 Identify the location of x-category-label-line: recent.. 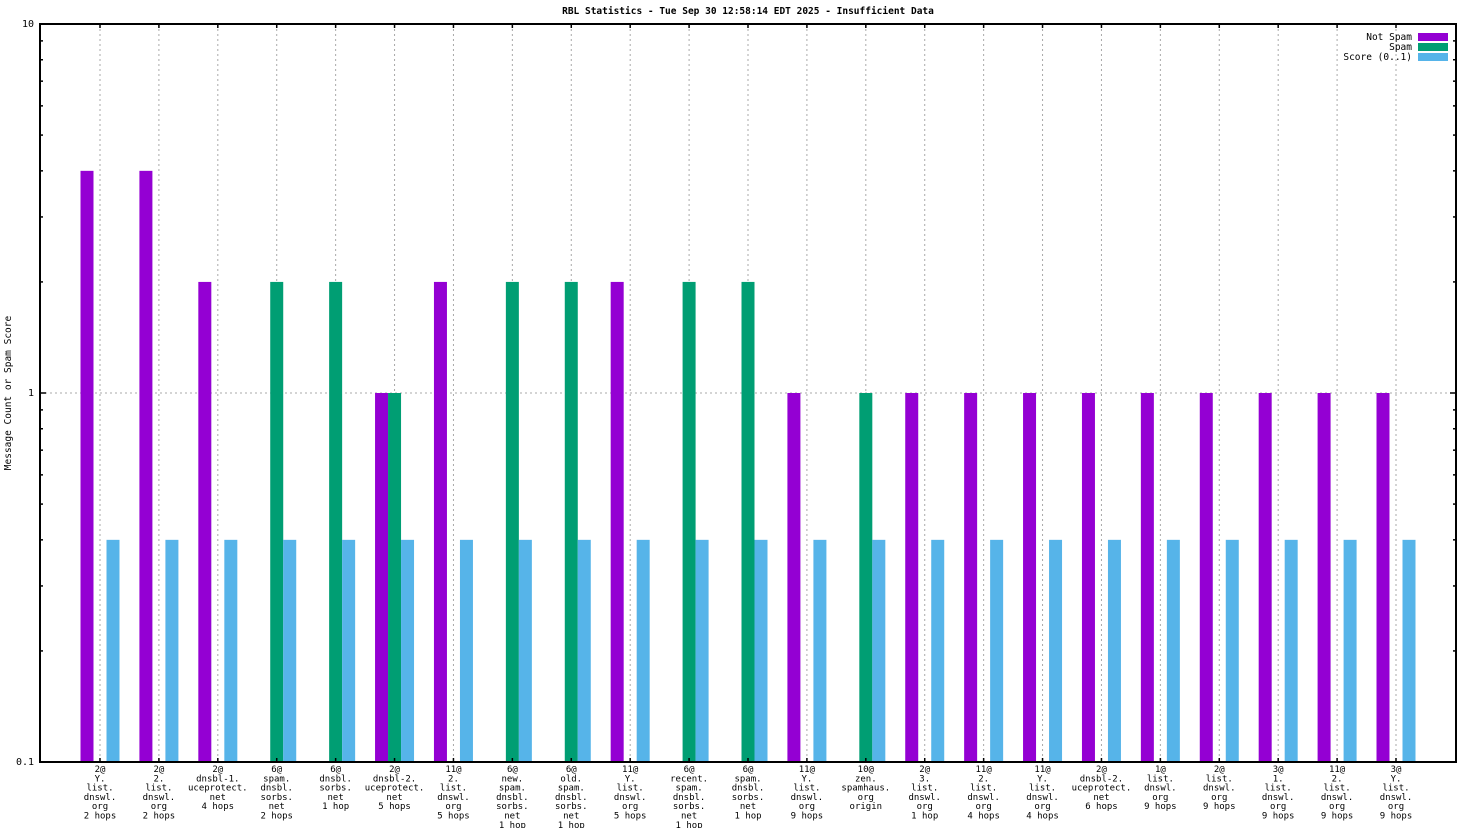
(689, 779).